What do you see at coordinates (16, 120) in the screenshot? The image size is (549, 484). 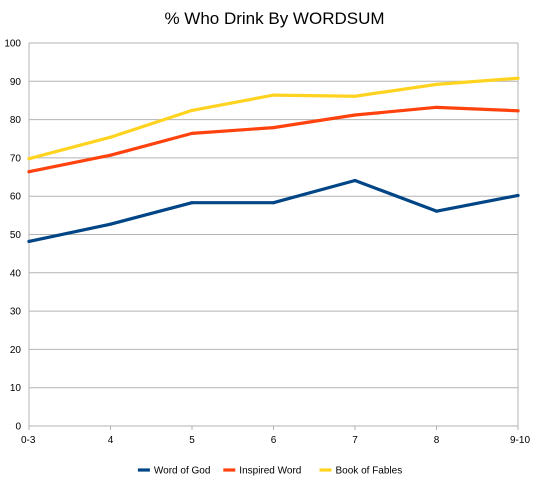 I see `y-tick-label: 80` at bounding box center [16, 120].